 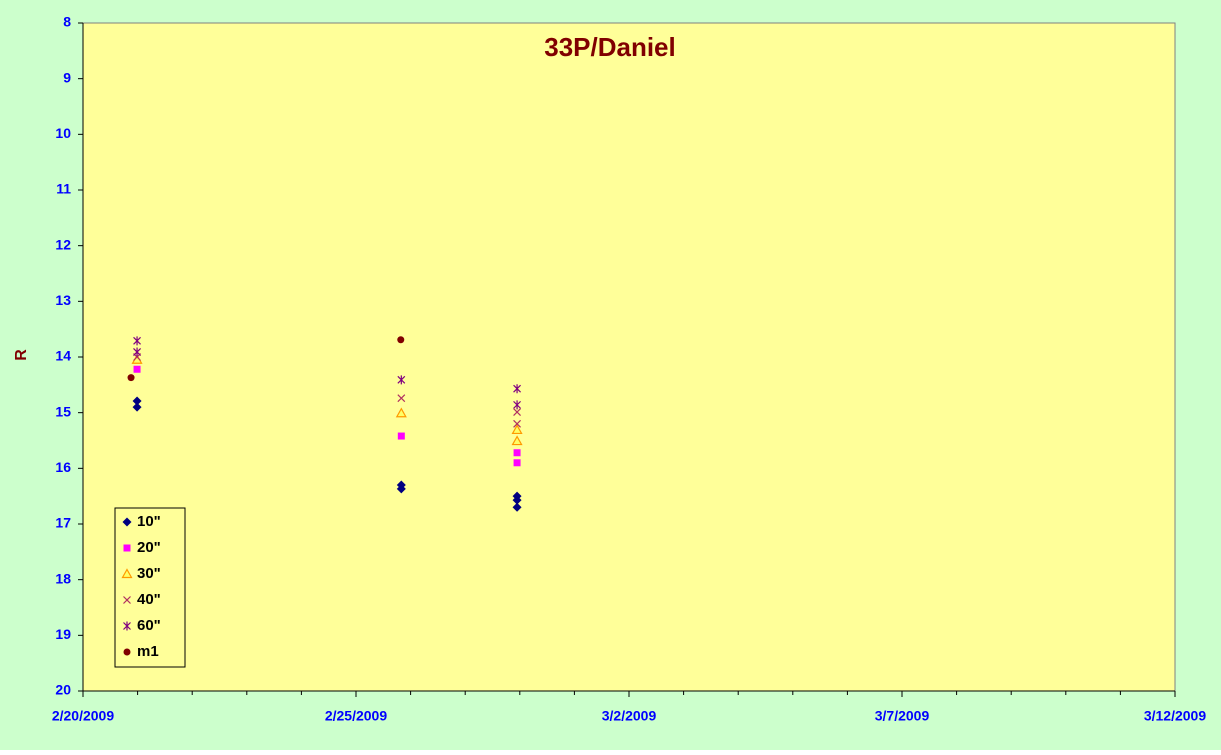 I want to click on x-tick-label: 3/12/2009, so click(x=1175, y=716).